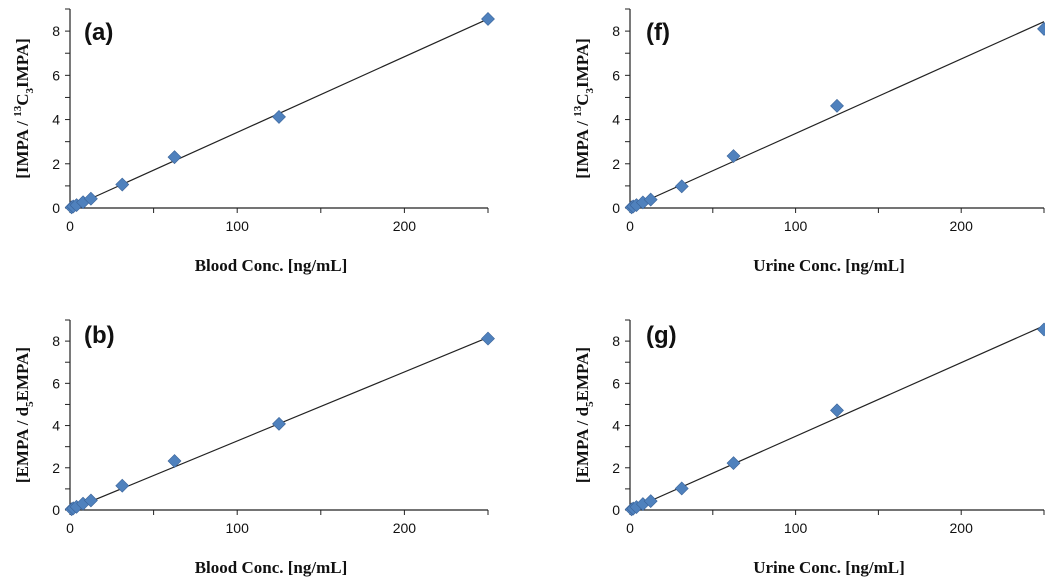  Describe the element at coordinates (99, 335) in the screenshot. I see `panel-label: (b)` at that location.